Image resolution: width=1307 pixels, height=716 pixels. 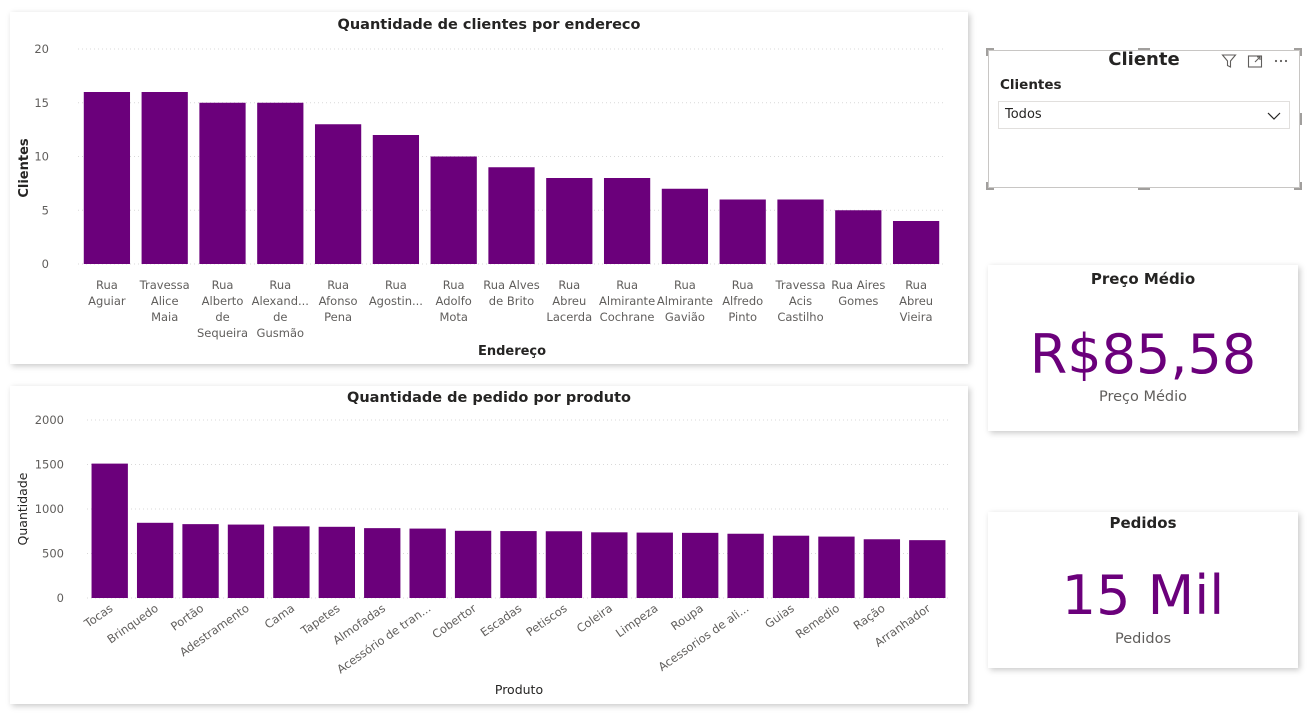 What do you see at coordinates (49, 465) in the screenshot?
I see `y-tick-label: 1500` at bounding box center [49, 465].